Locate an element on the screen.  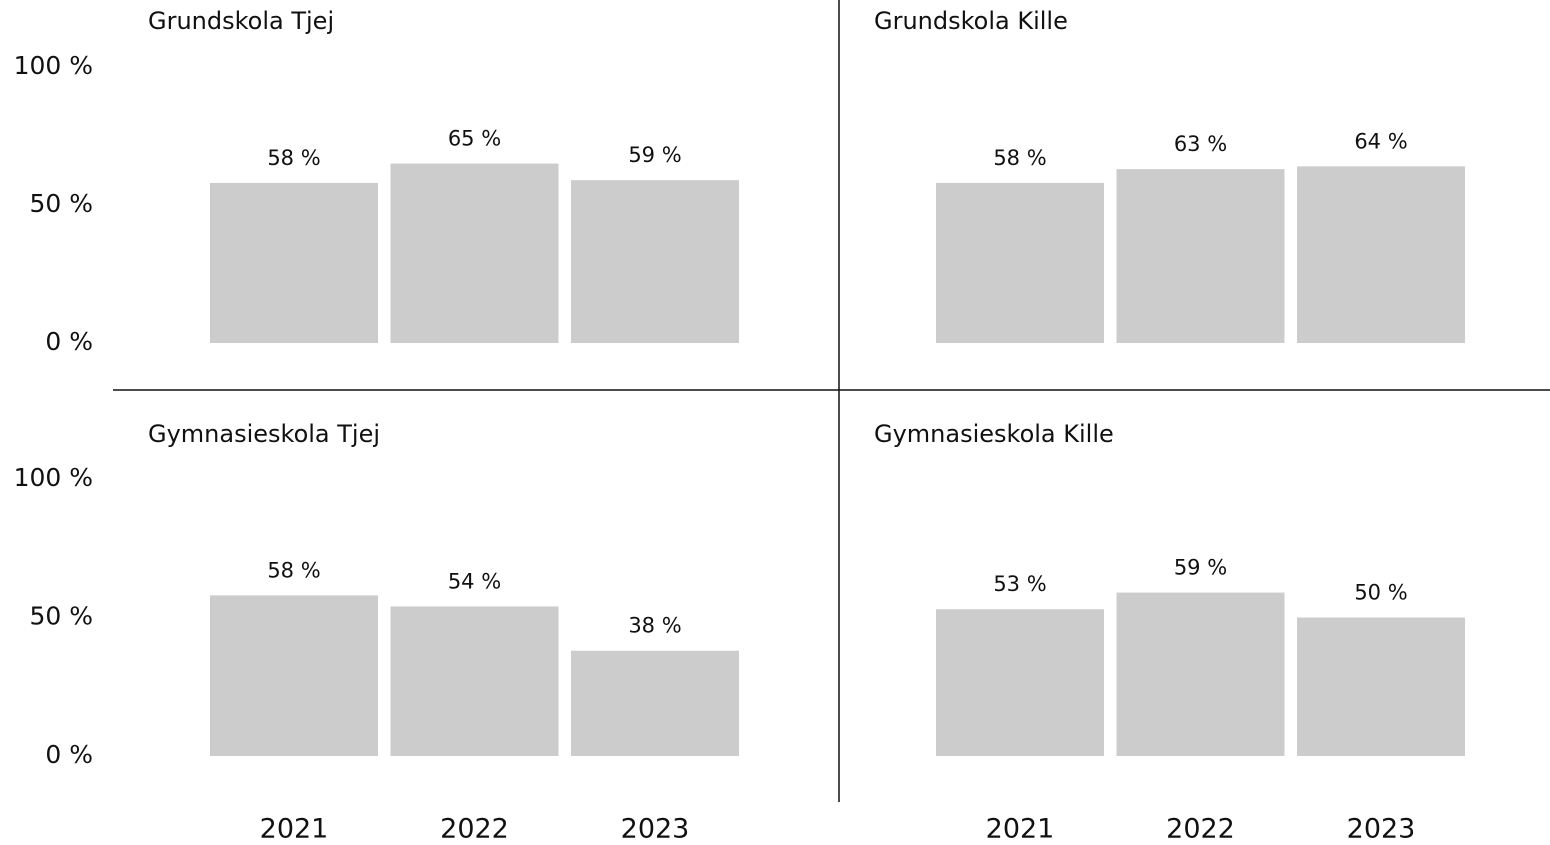
panel-title: Grundskola Kille is located at coordinates (971, 21).